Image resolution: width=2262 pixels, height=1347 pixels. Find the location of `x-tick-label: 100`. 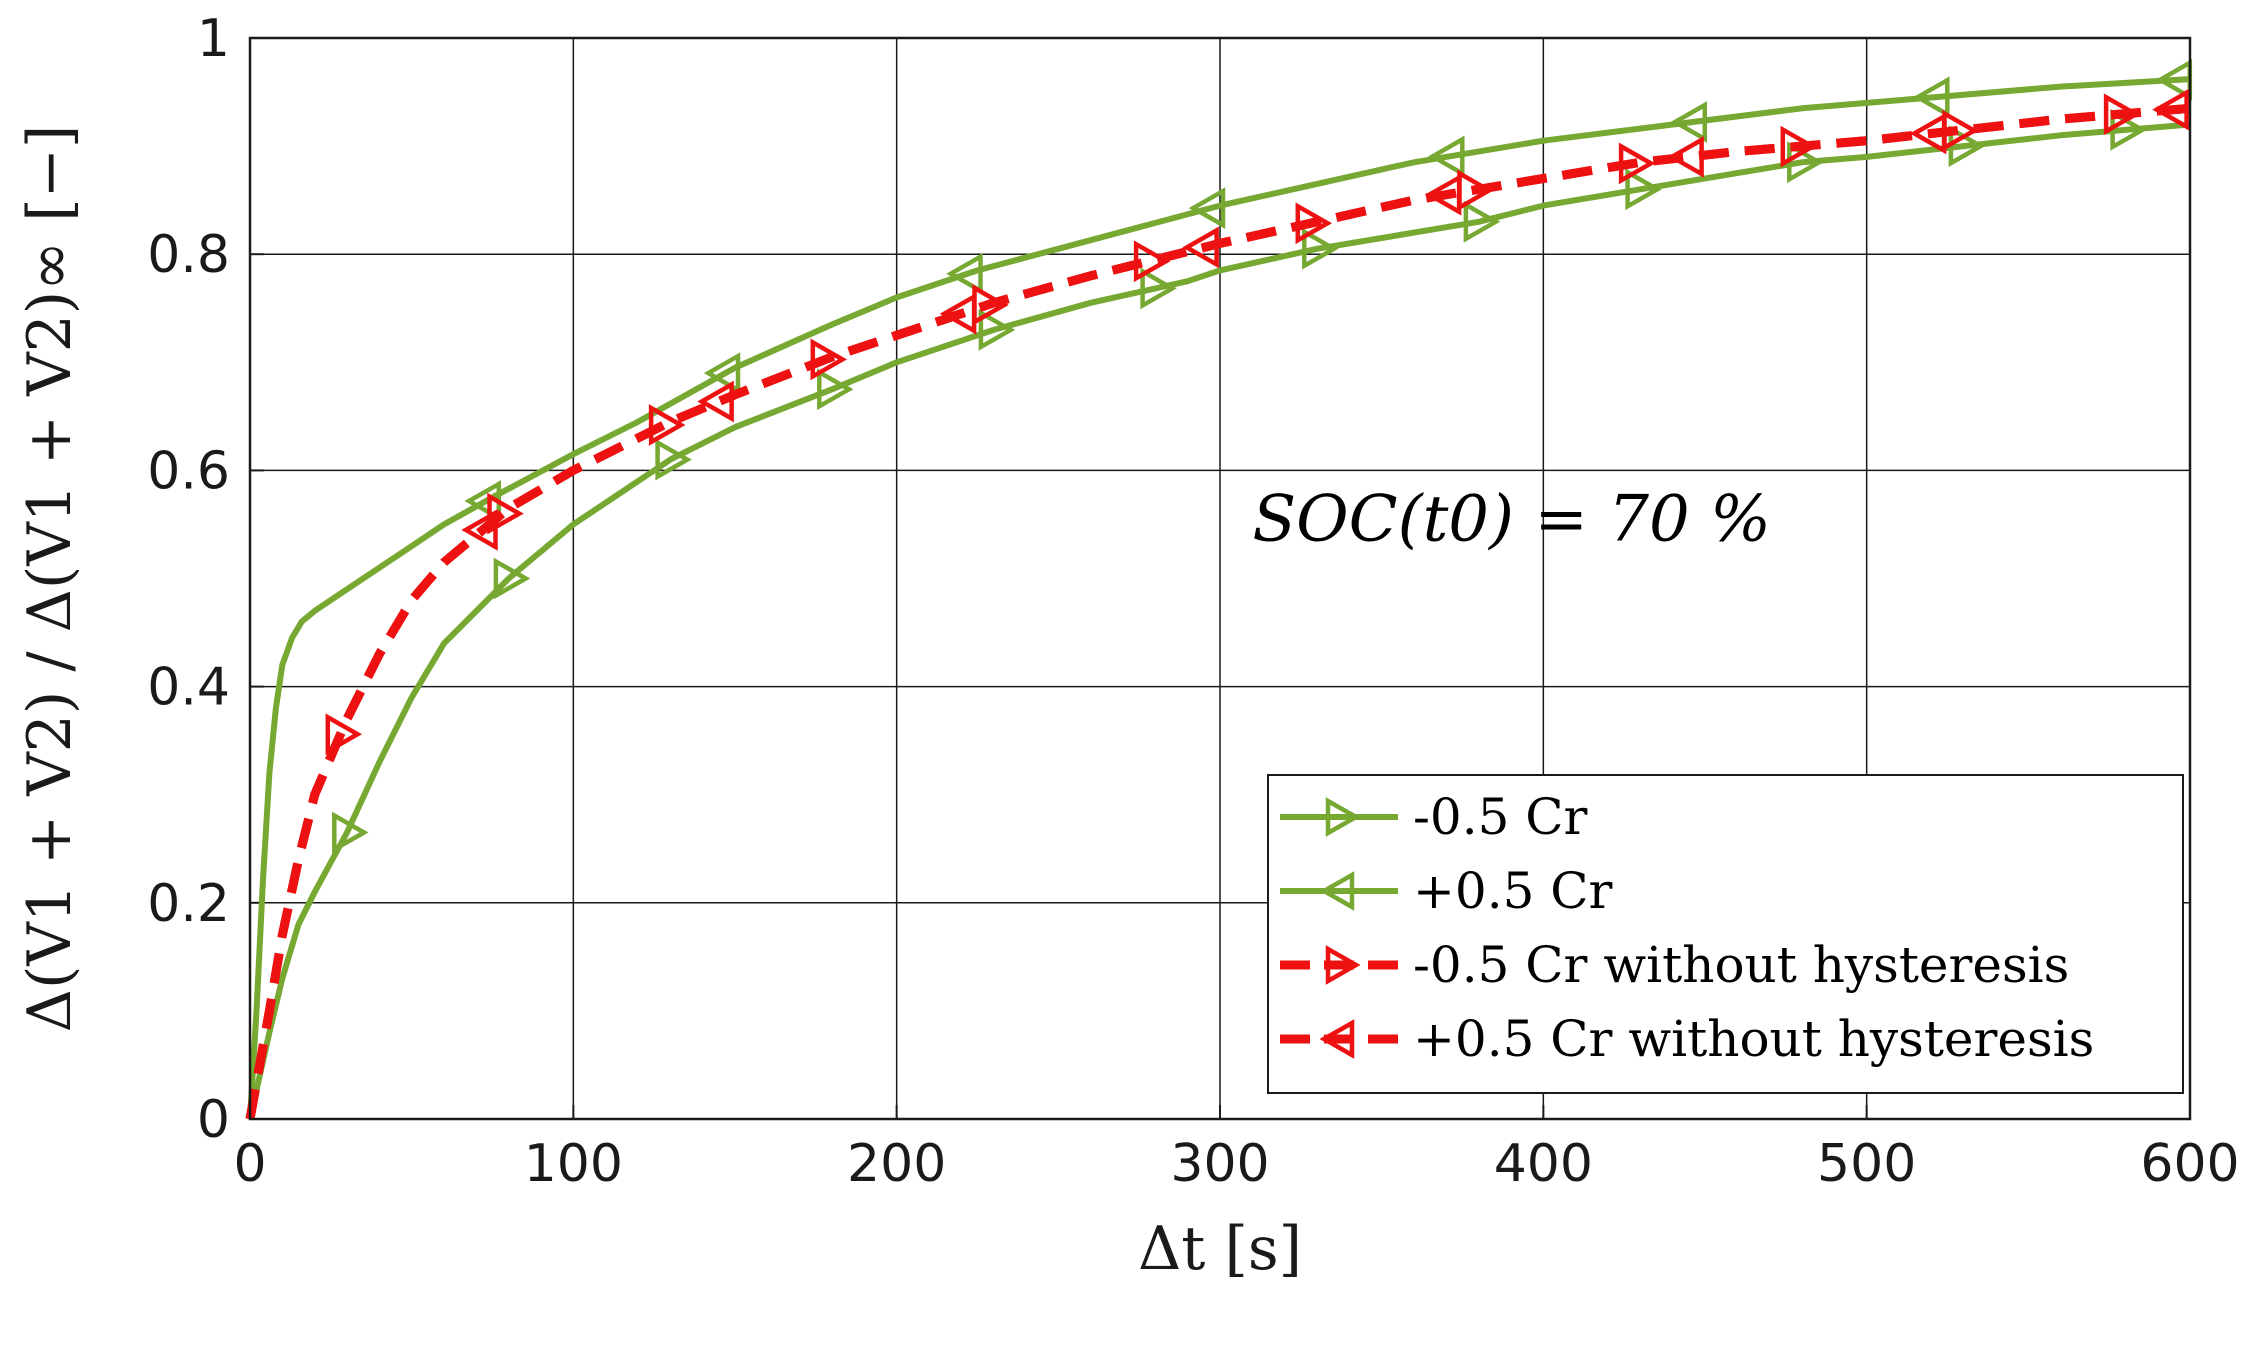

x-tick-label: 100 is located at coordinates (573, 1164).